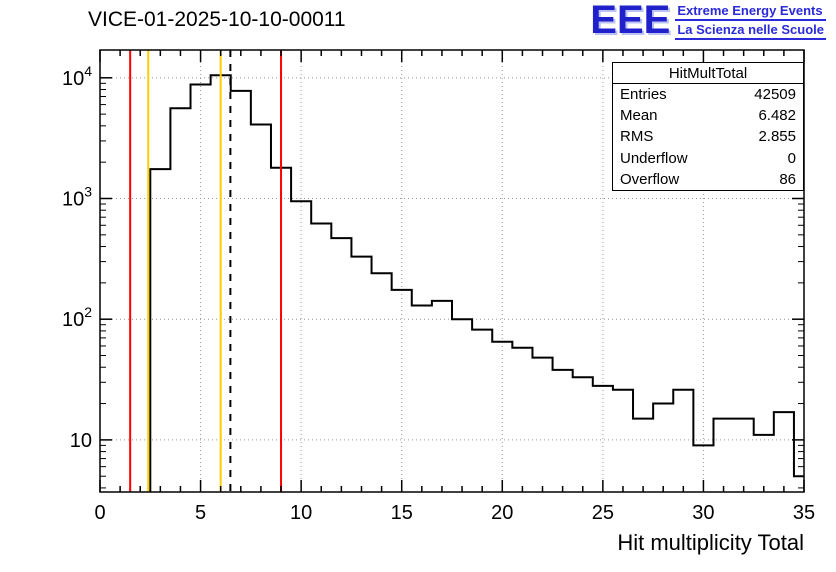 The height and width of the screenshot is (572, 836). What do you see at coordinates (708, 73) in the screenshot?
I see `stats-box-title: HitMultTotal` at bounding box center [708, 73].